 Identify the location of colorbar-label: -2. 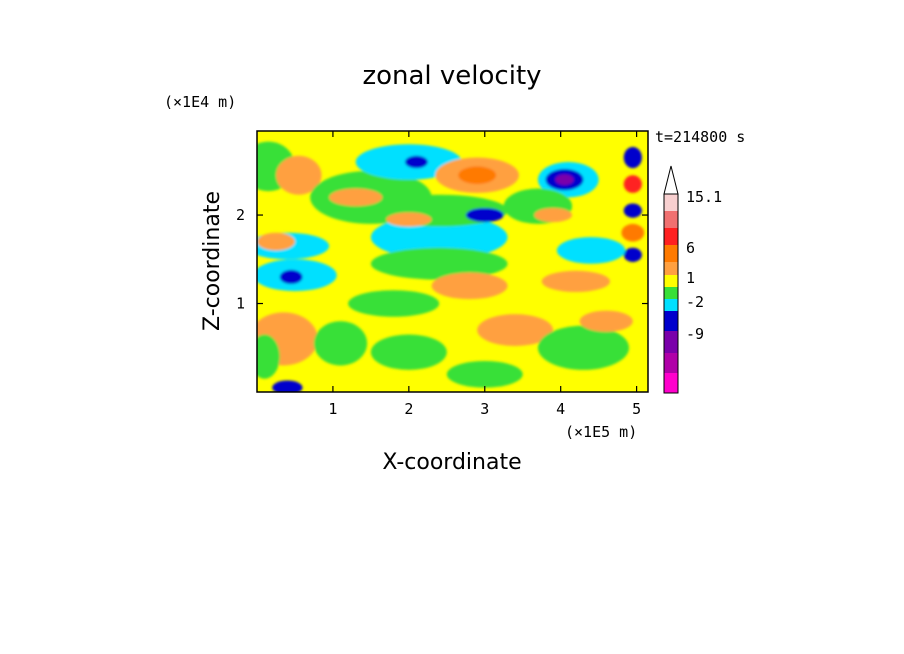
(695, 302).